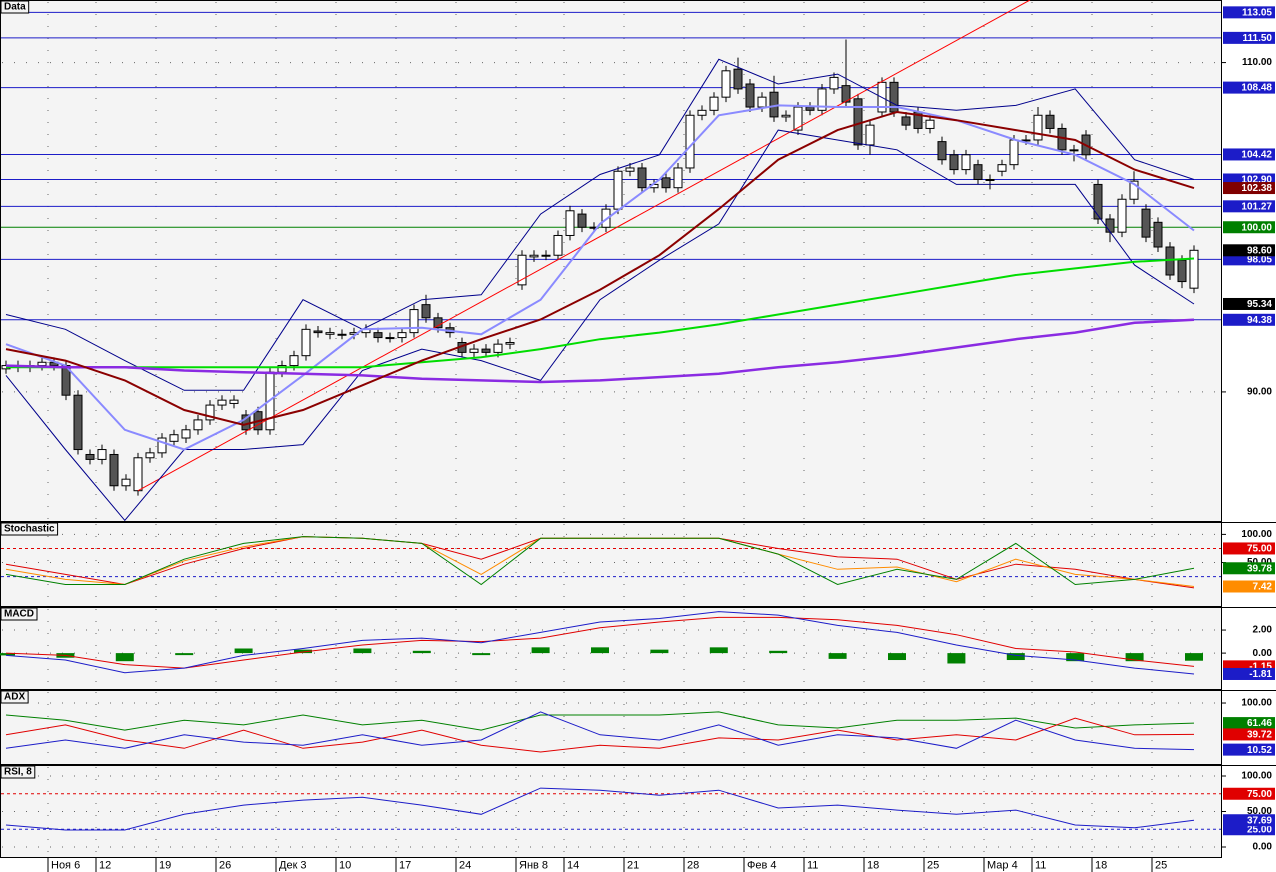 The width and height of the screenshot is (1276, 872). Describe the element at coordinates (1256, 776) in the screenshot. I see `y-tick-label: 100.00` at that location.